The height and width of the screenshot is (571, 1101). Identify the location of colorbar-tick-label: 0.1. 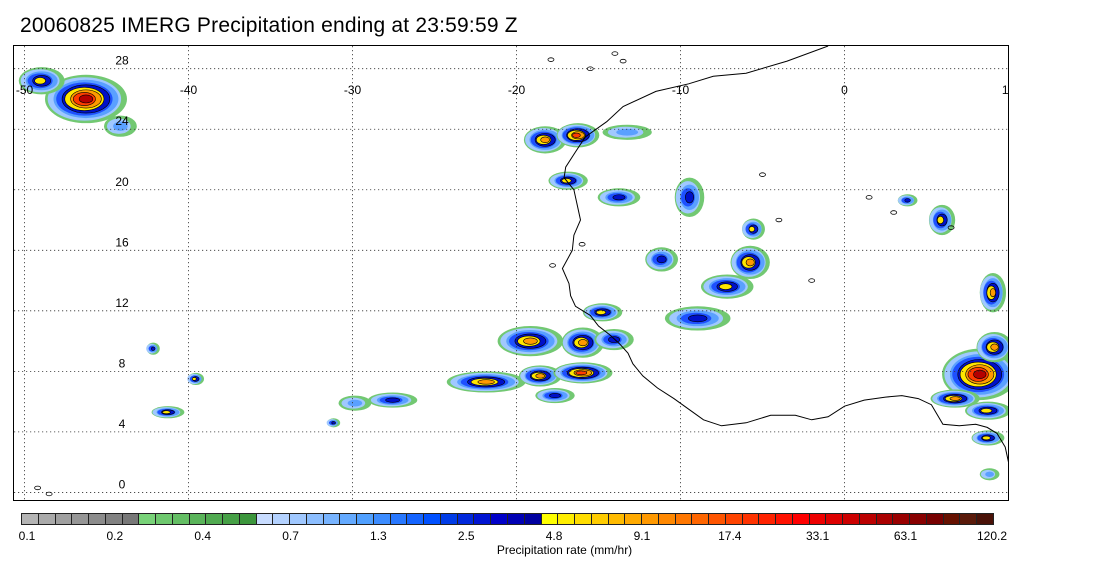
(27, 536).